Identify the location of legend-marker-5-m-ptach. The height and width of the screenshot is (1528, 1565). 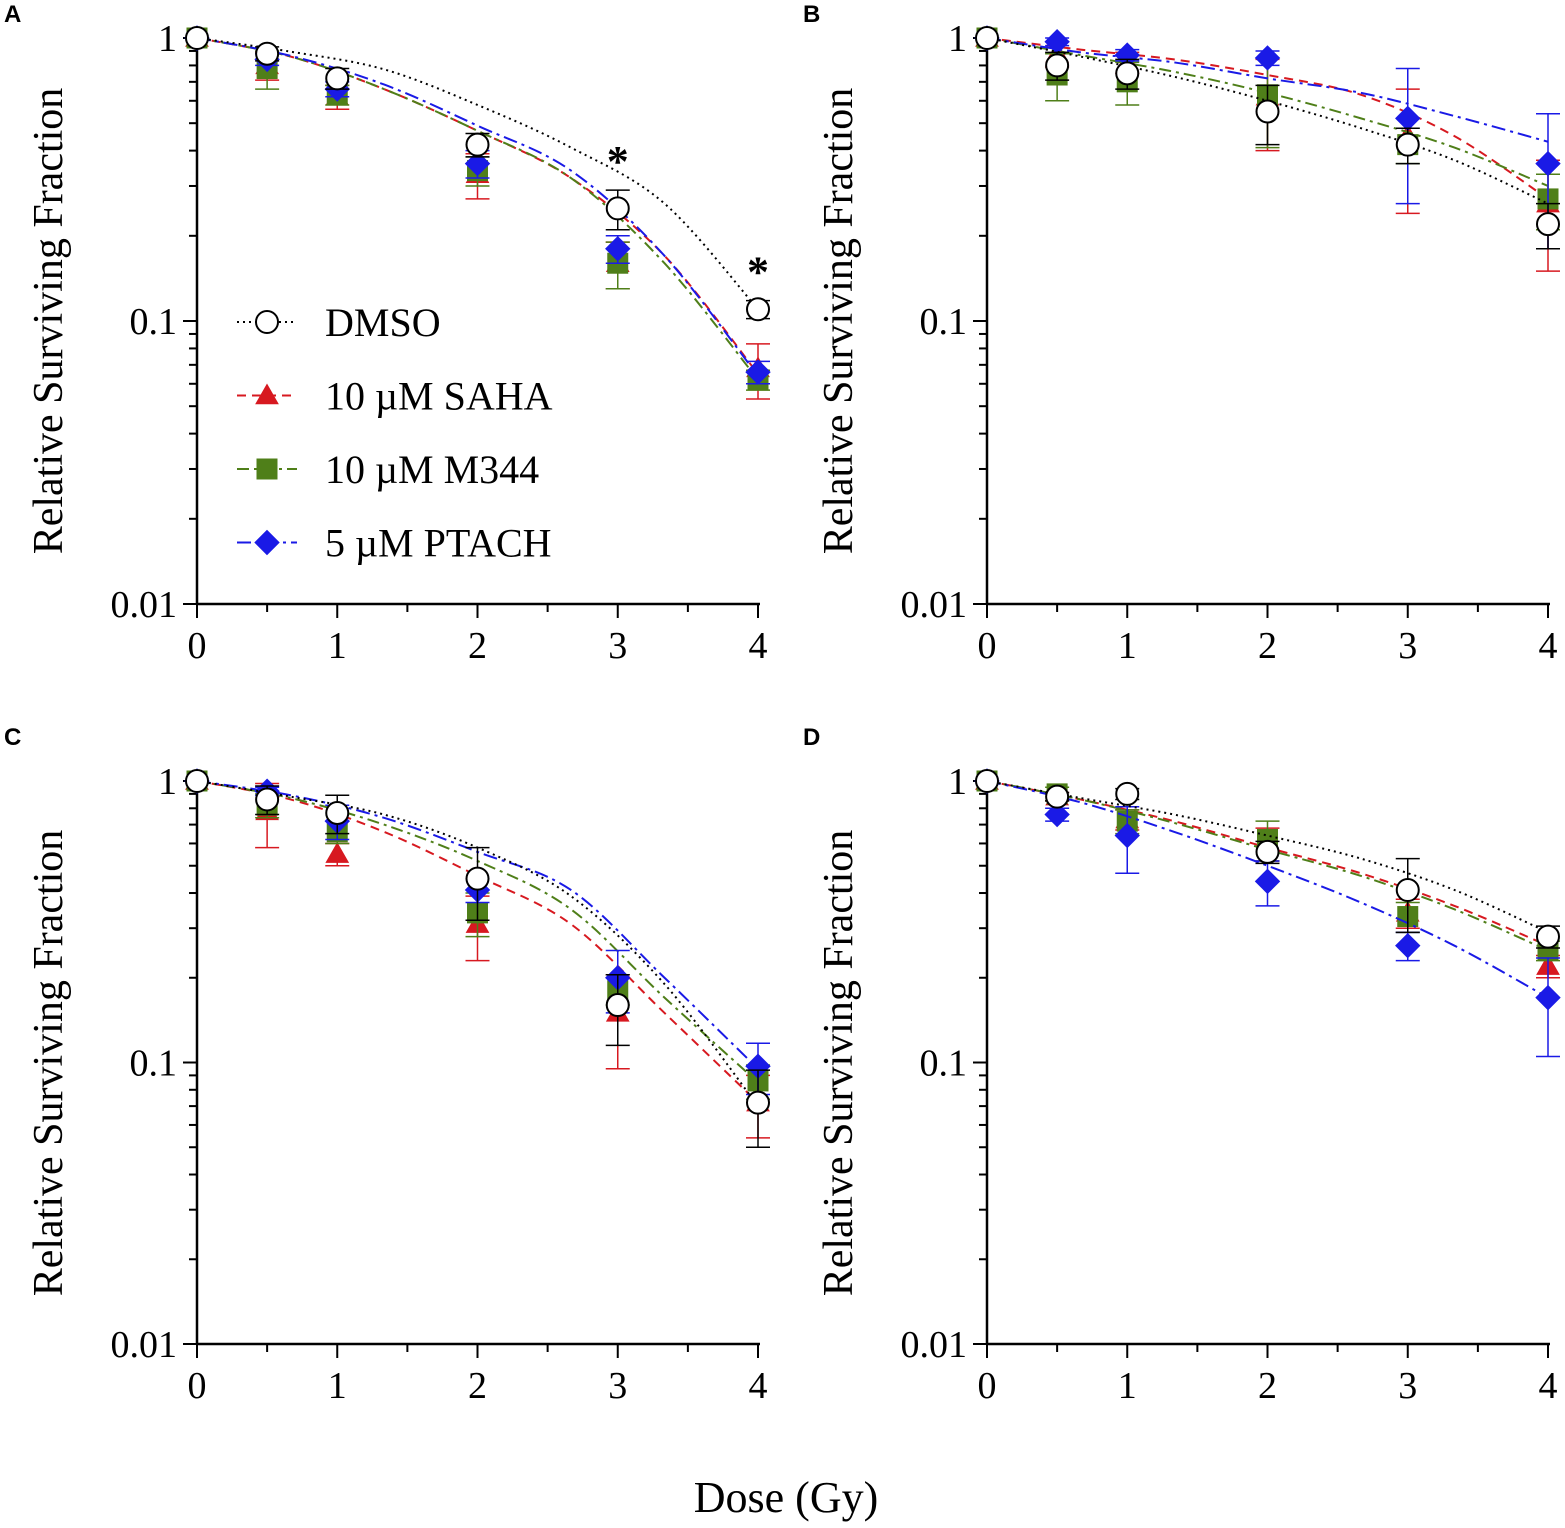
(267, 542).